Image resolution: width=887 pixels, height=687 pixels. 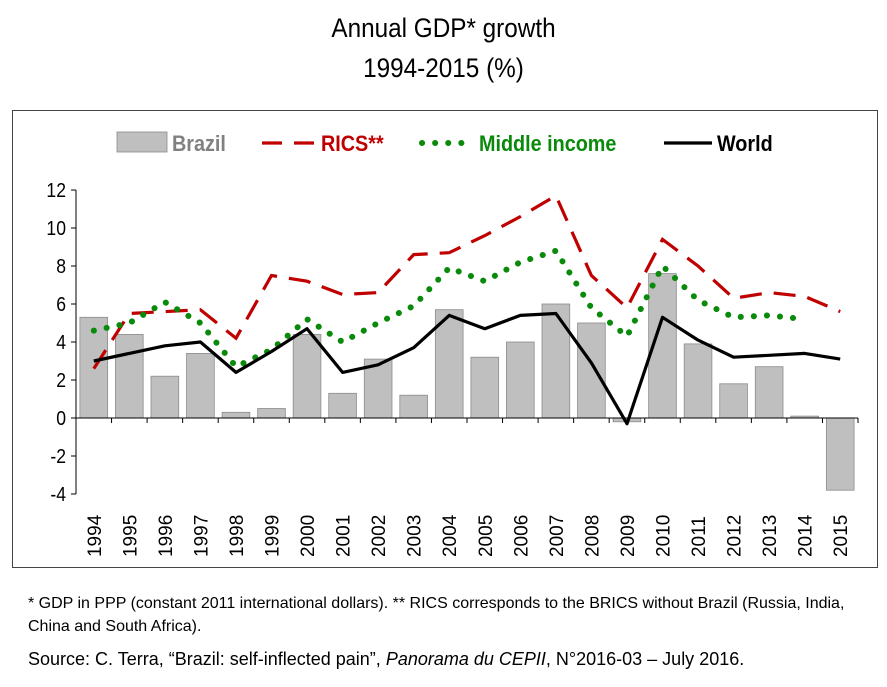 I want to click on bar-brazil-2000, so click(x=307, y=376).